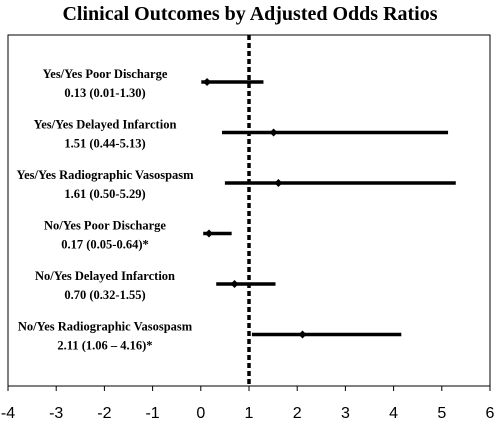  What do you see at coordinates (104, 413) in the screenshot?
I see `x-tick-label: -2` at bounding box center [104, 413].